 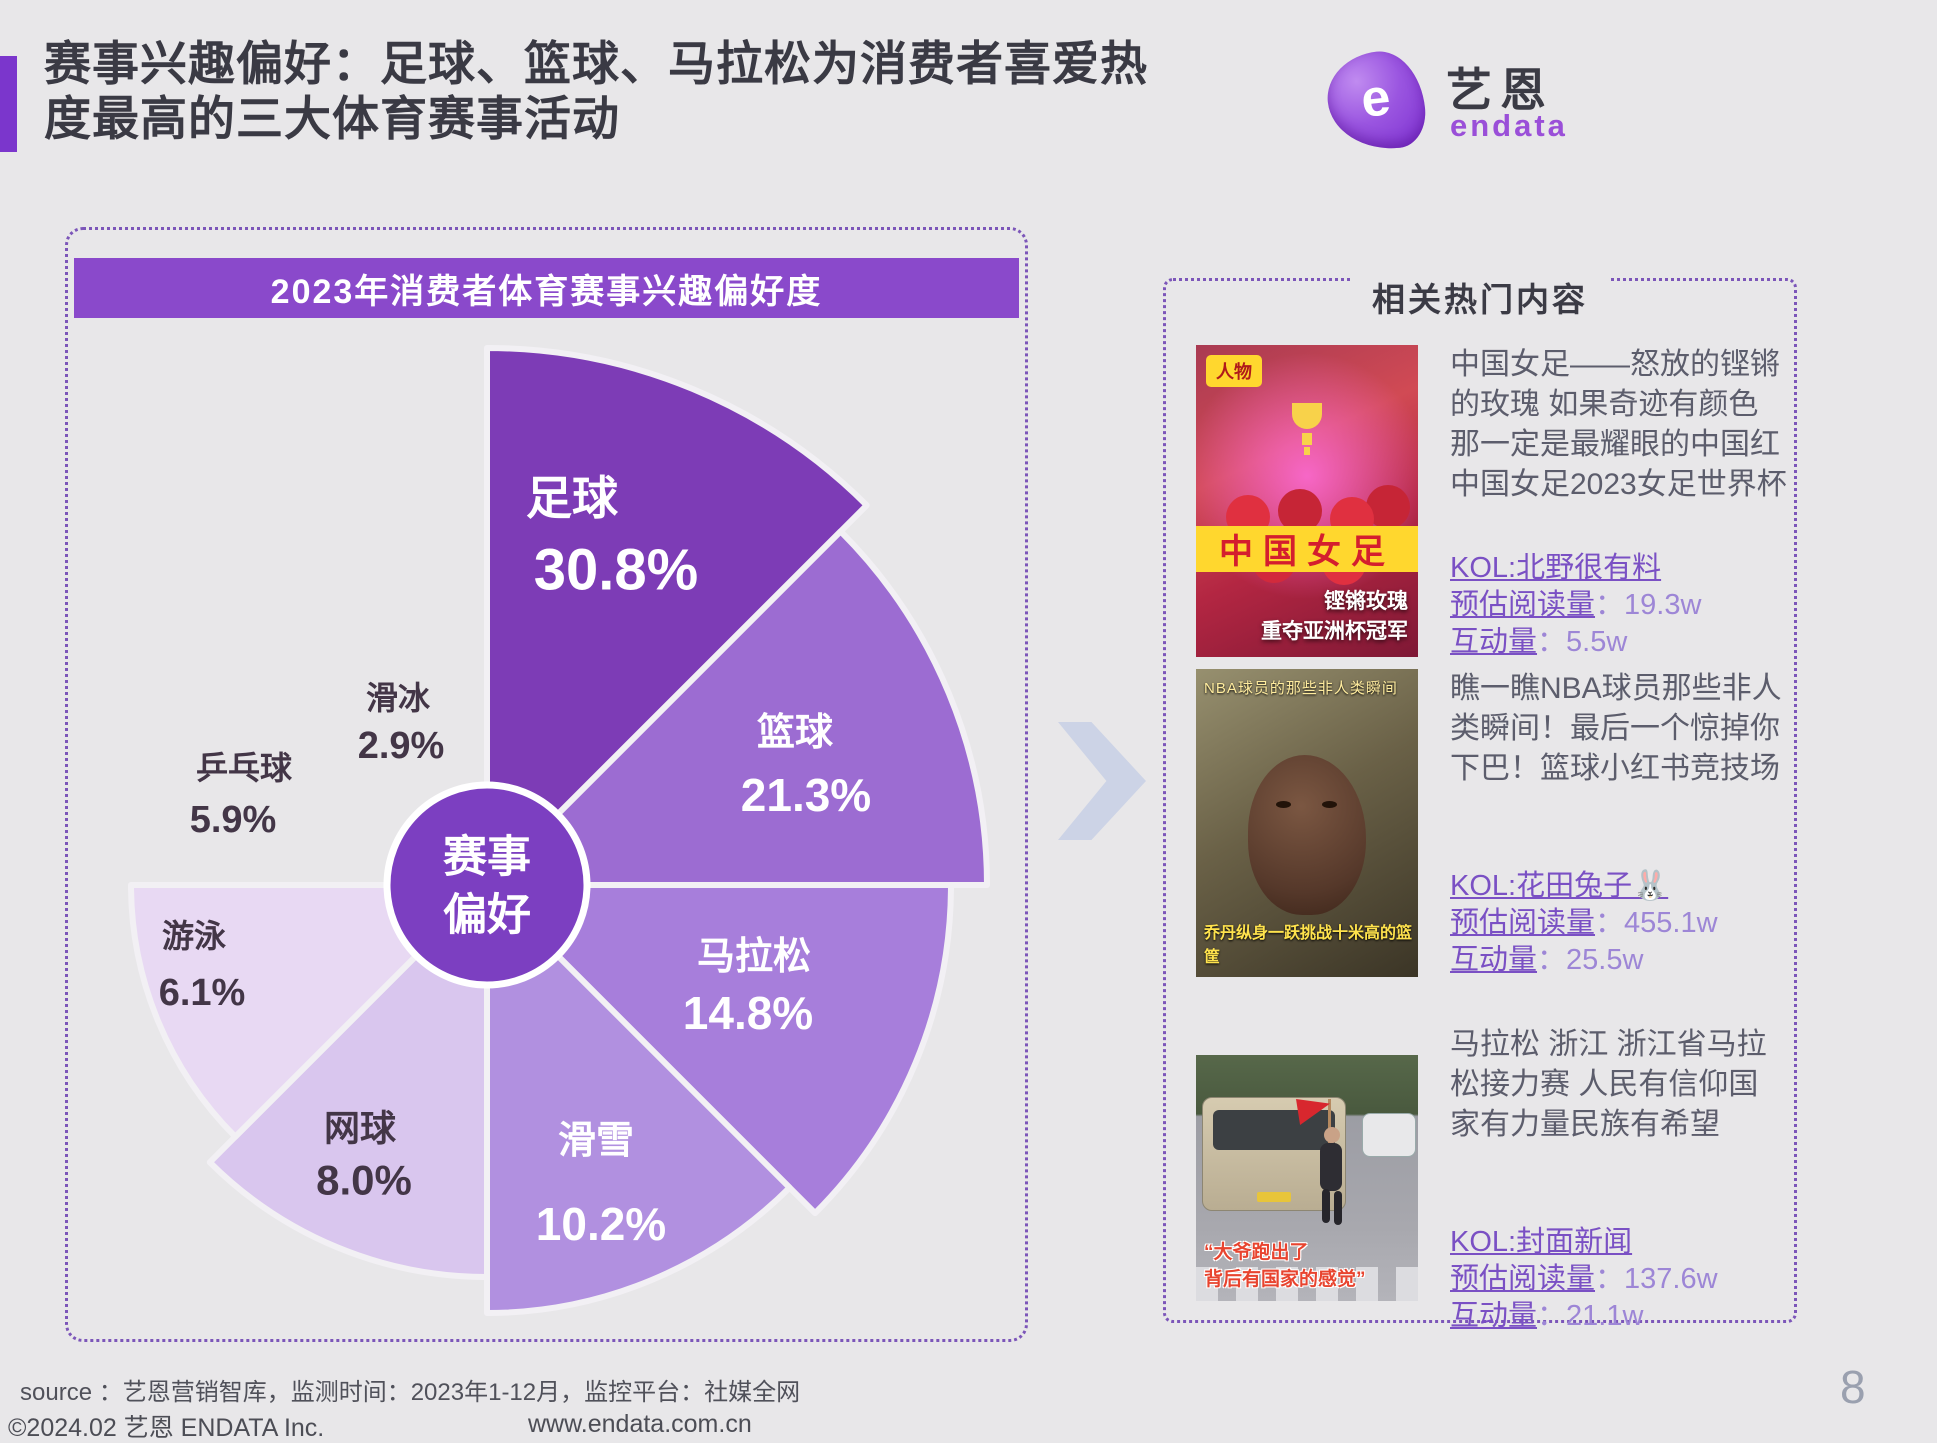 I want to click on photo-badge: 人物, so click(x=1234, y=371).